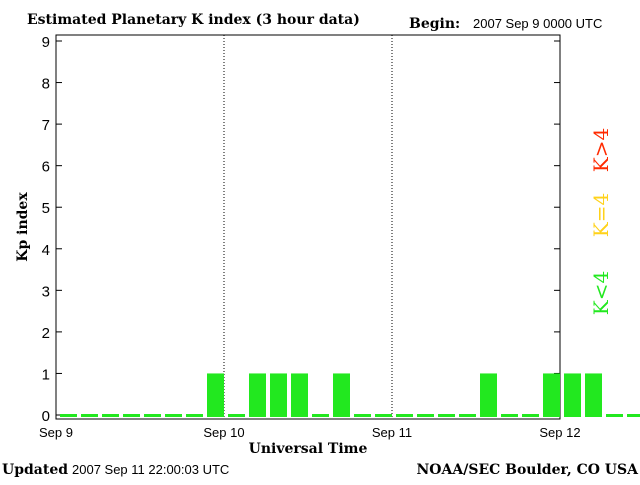  What do you see at coordinates (23, 227) in the screenshot?
I see `y-axis-label: Kp index` at bounding box center [23, 227].